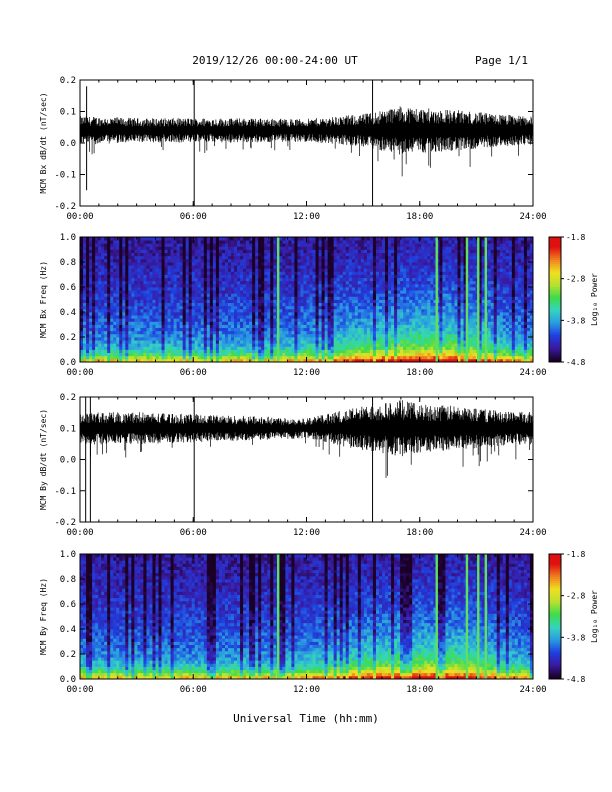 This screenshot has width=612, height=792. What do you see at coordinates (43, 299) in the screenshot?
I see `y-axis-label: MCM Bx Freq (Hz)` at bounding box center [43, 299].